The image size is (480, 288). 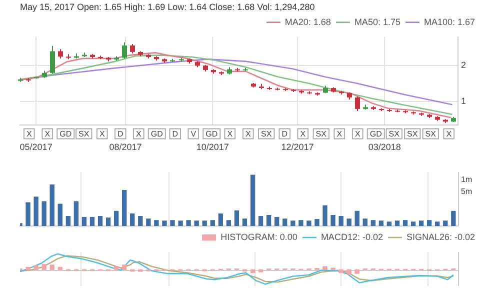 What do you see at coordinates (351, 237) in the screenshot?
I see `legend-label: MACD12: -0.02` at bounding box center [351, 237].